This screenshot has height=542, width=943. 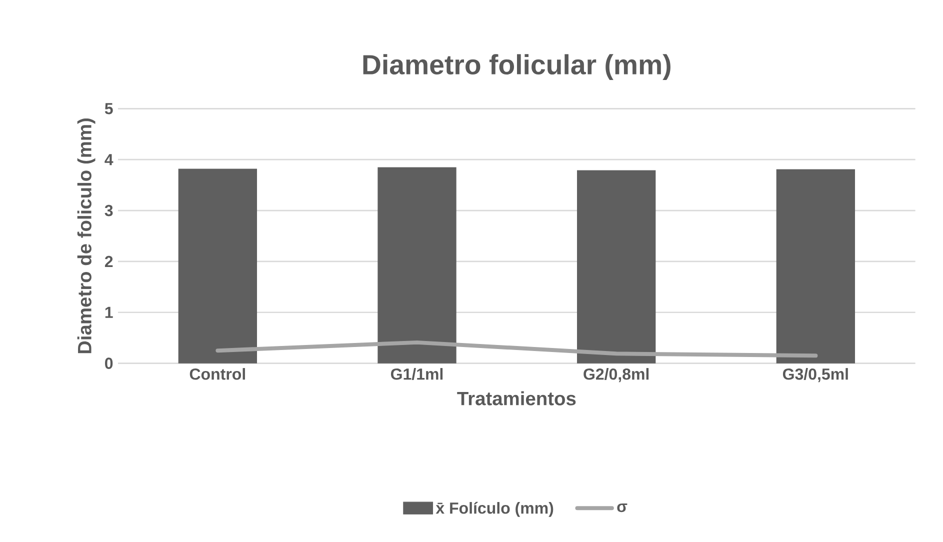 What do you see at coordinates (86, 236) in the screenshot?
I see `y-axis-title: Diametro de foliculo (mm)` at bounding box center [86, 236].